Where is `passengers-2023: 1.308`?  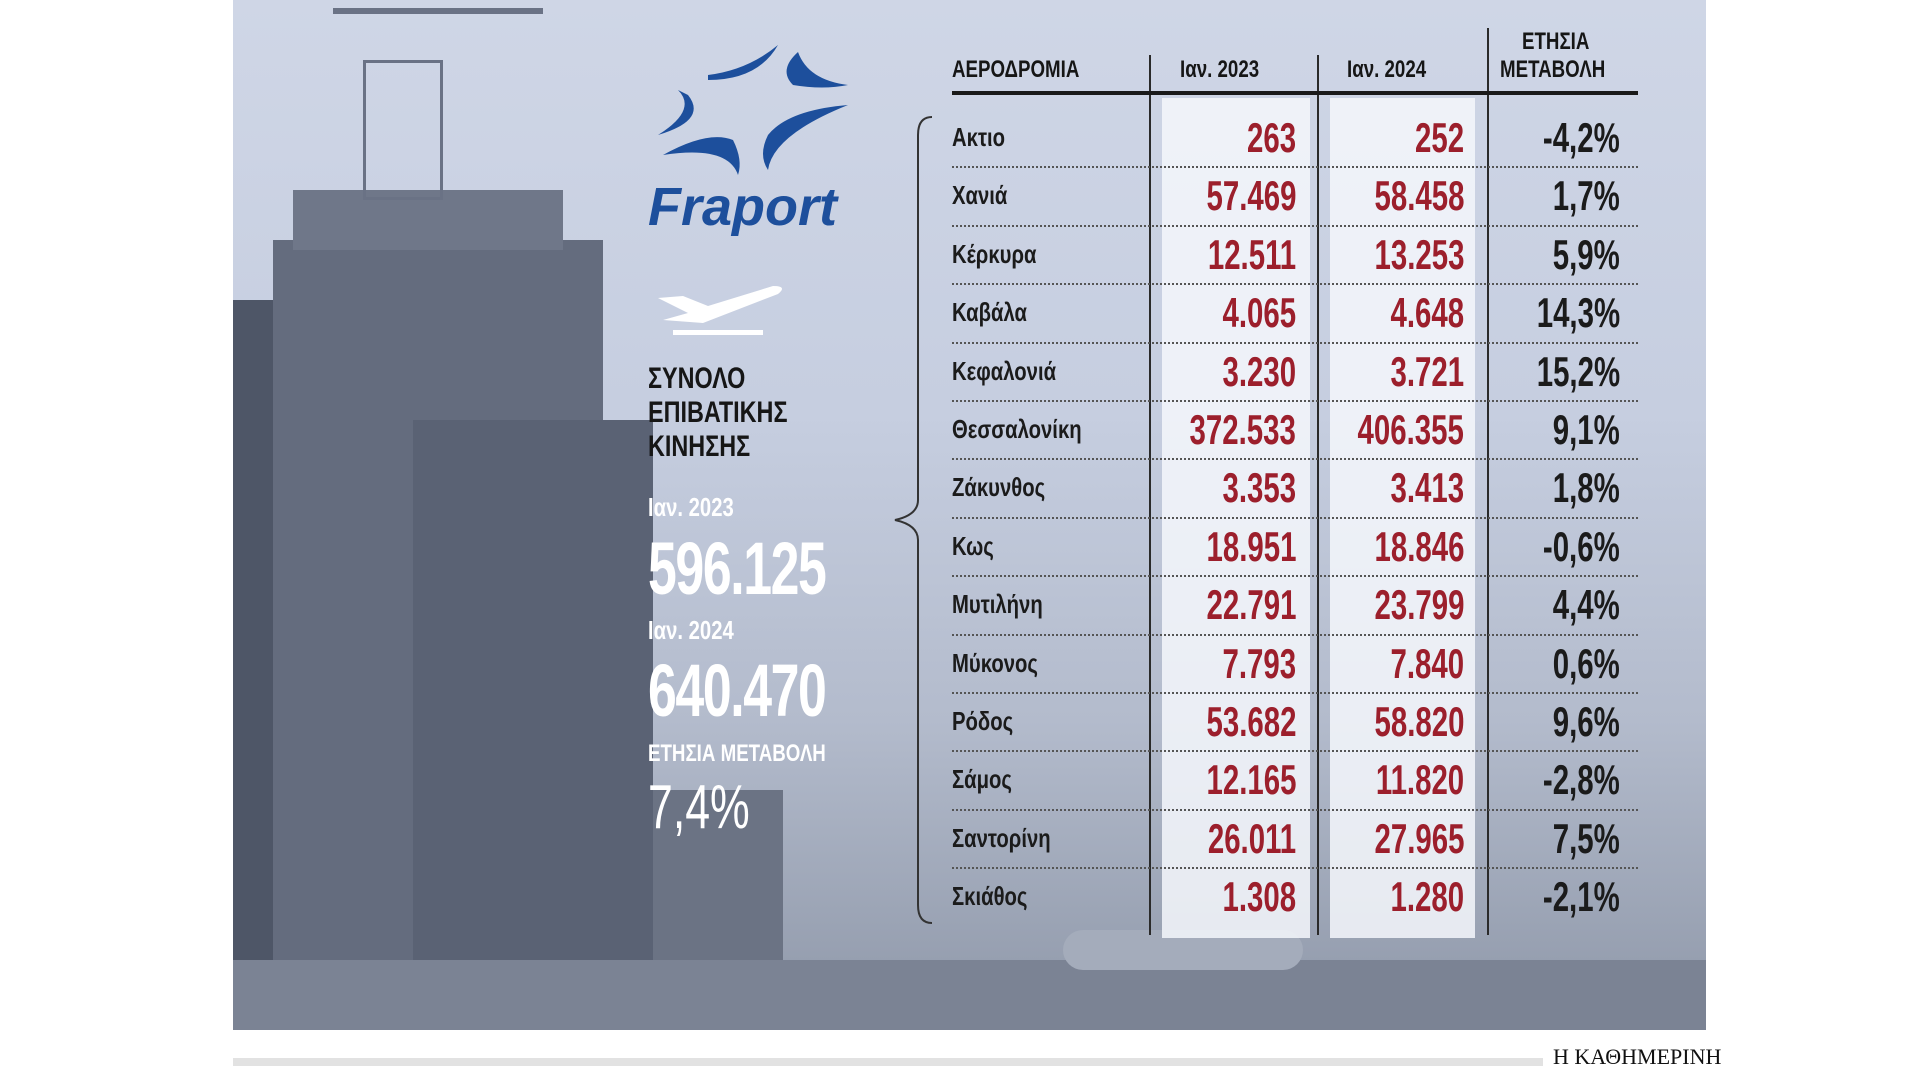 passengers-2023: 1.308 is located at coordinates (1259, 897).